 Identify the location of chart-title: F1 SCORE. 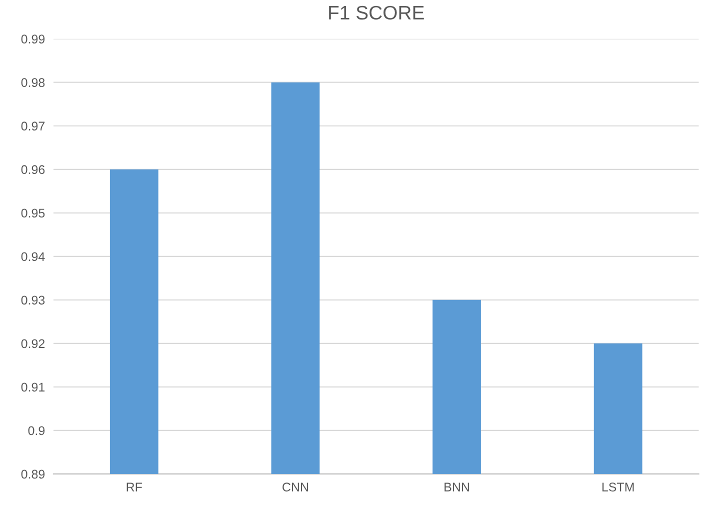
(376, 13).